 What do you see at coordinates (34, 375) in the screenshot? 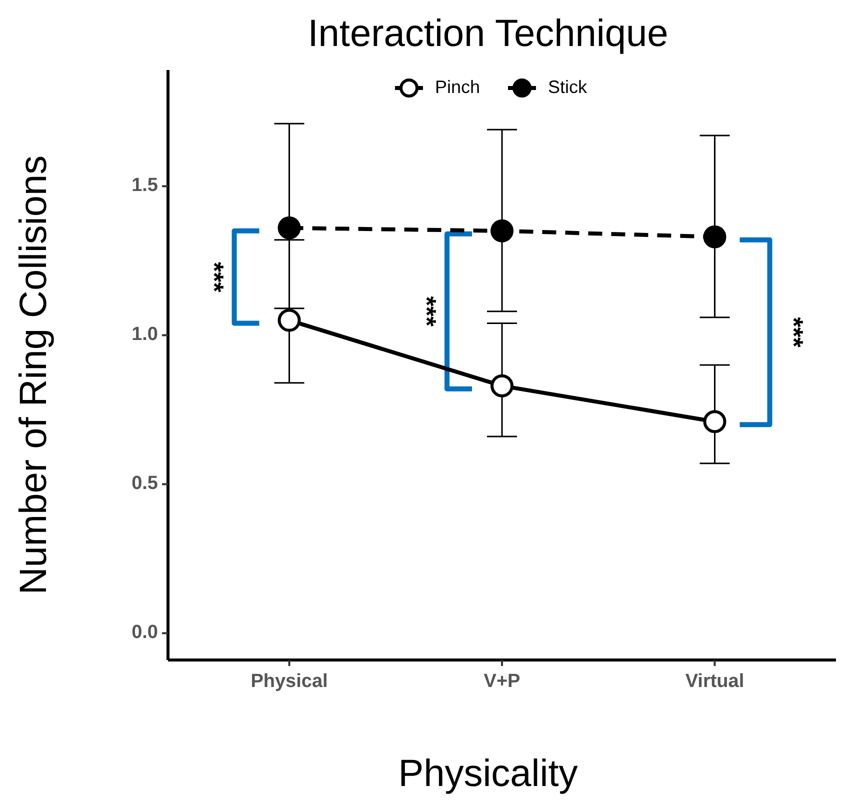
I see `y-axis-title: Number of Ring Collisions` at bounding box center [34, 375].